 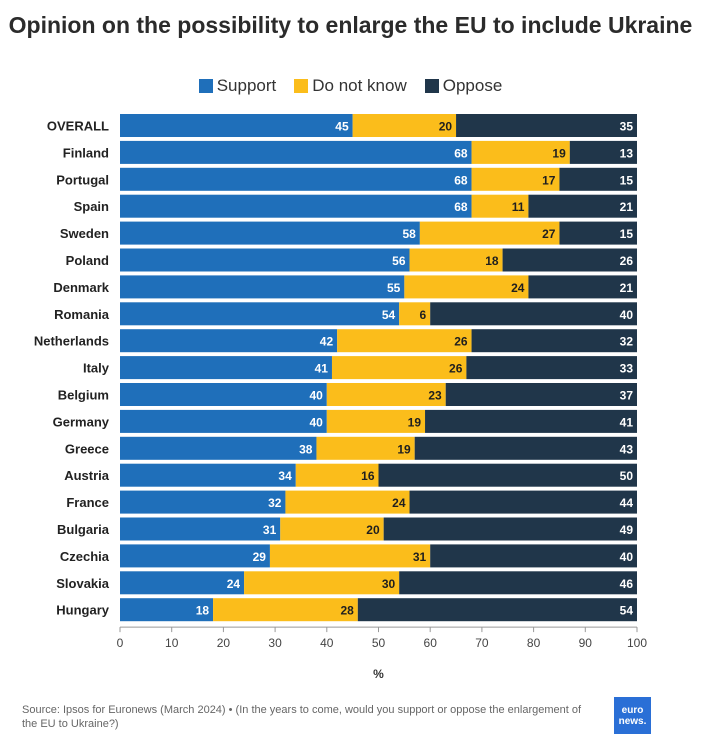 What do you see at coordinates (598, 233) in the screenshot?
I see `bar-oppose-sweden` at bounding box center [598, 233].